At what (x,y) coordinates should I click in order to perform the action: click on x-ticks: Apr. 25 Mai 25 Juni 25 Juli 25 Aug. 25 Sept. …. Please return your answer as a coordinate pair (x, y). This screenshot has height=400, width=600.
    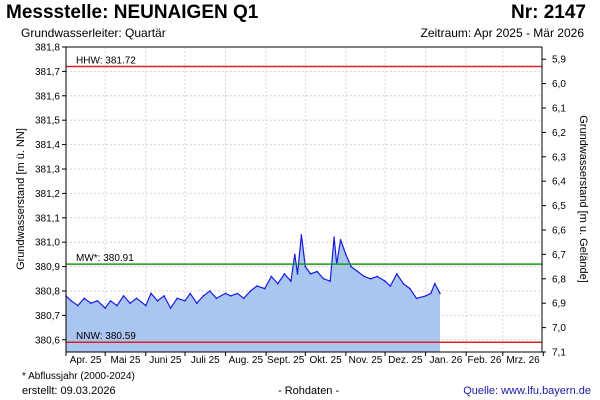
    Looking at the image, I should click on (304, 359).